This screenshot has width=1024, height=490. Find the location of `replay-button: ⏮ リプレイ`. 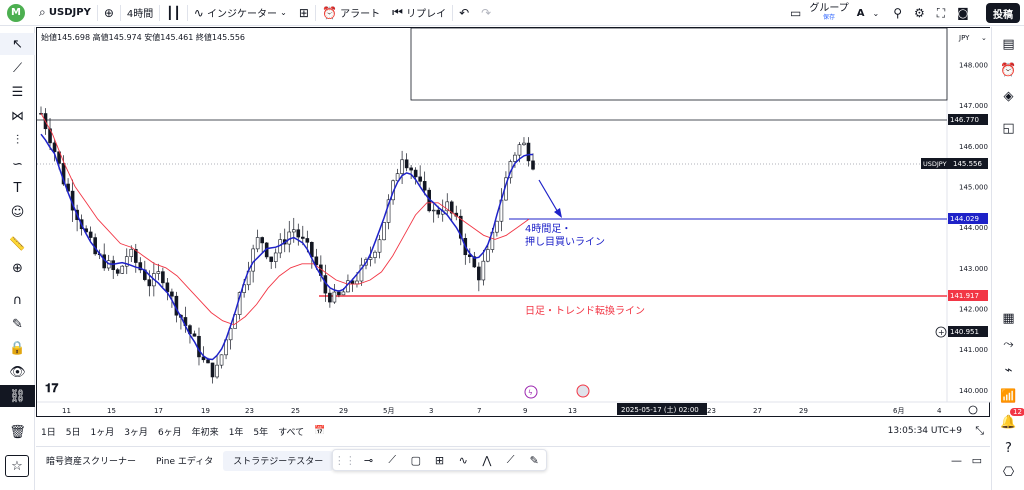

replay-button: ⏮ リプレイ is located at coordinates (419, 13).